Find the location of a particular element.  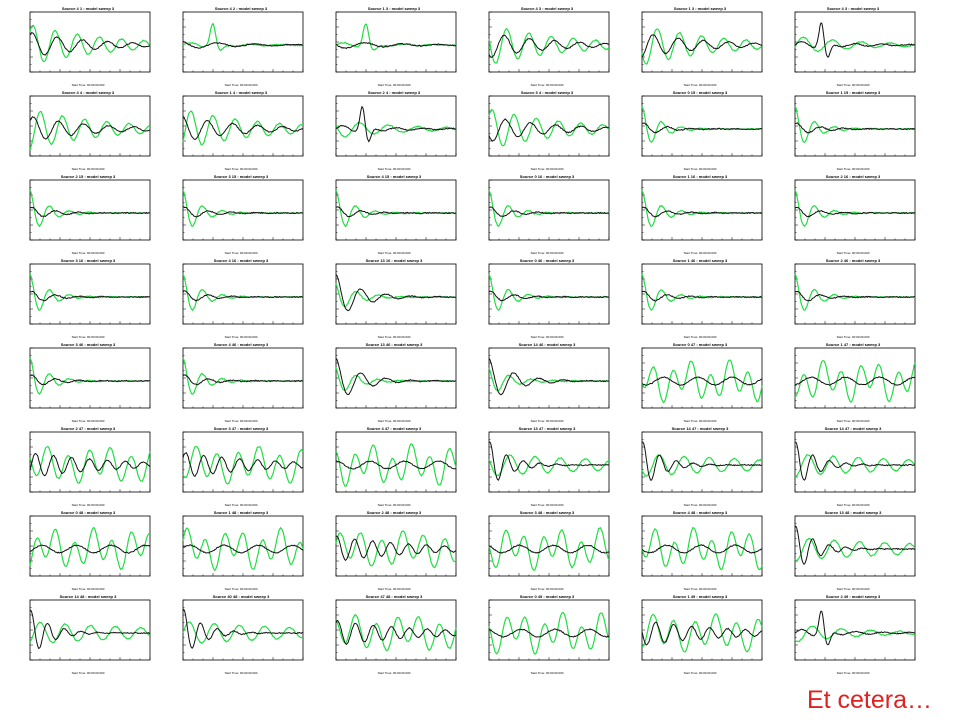

panel-title: Source 1 47 : model sweep 3 is located at coordinates (853, 344).